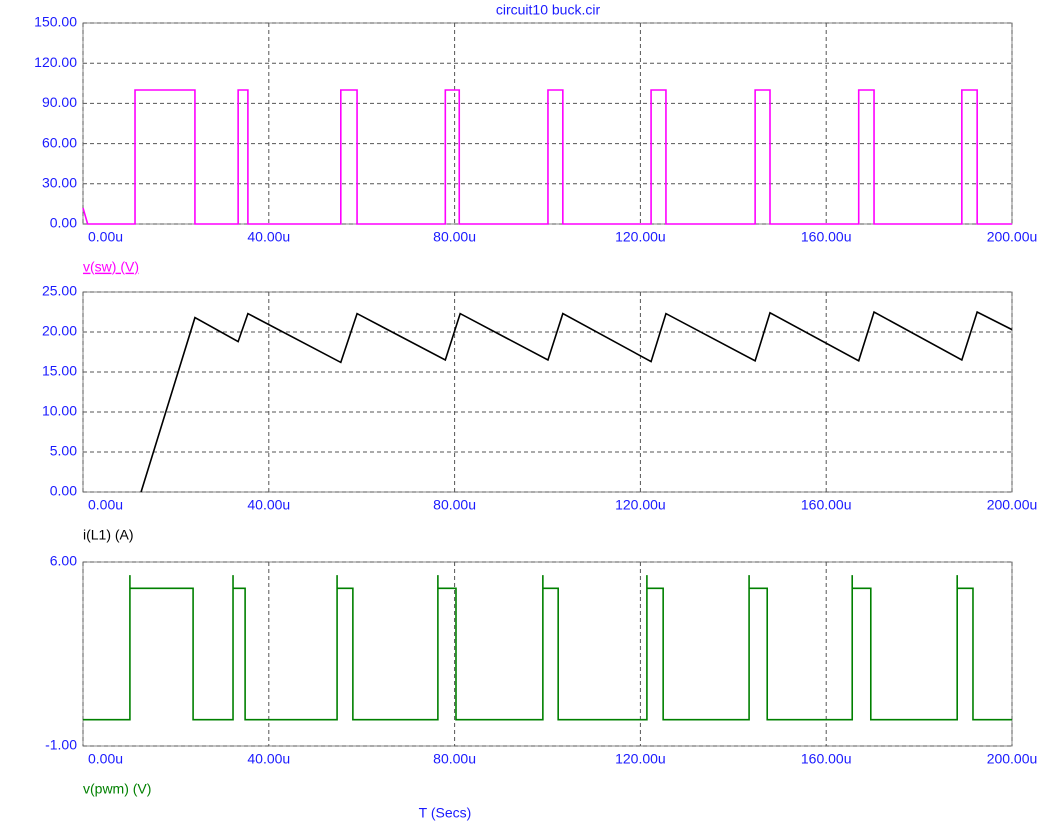 Image resolution: width=1063 pixels, height=834 pixels. What do you see at coordinates (55, 22) in the screenshot?
I see `y-tick-label: 150.00` at bounding box center [55, 22].